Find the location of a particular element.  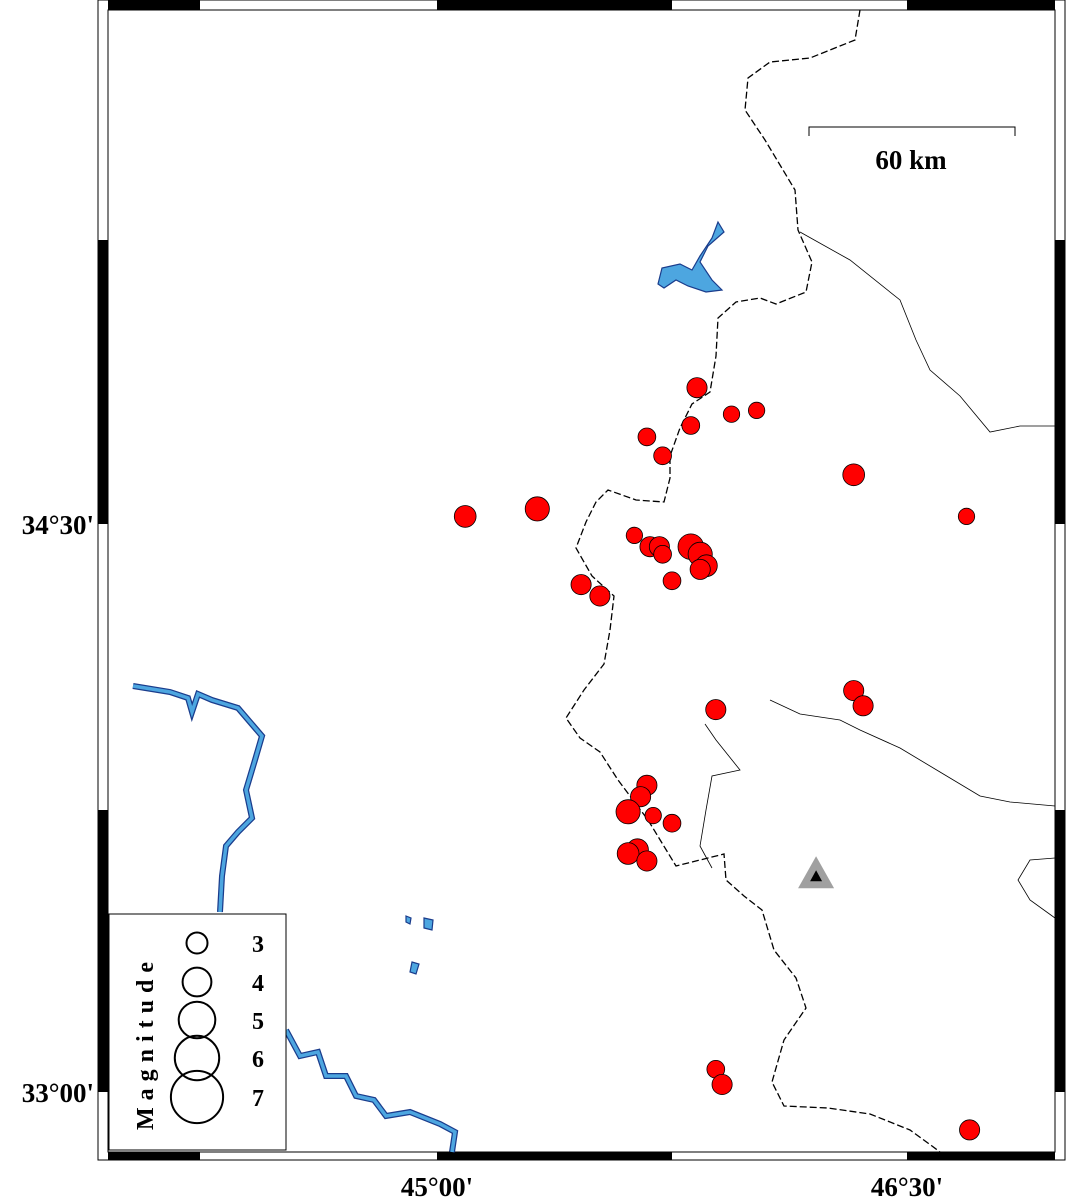

legend-label: 4 is located at coordinates (258, 984).